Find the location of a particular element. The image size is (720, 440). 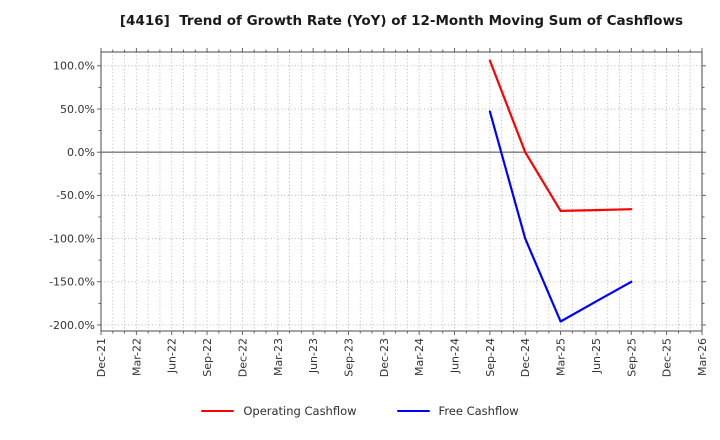

x-tick-label: Dec-23 is located at coordinates (384, 357).